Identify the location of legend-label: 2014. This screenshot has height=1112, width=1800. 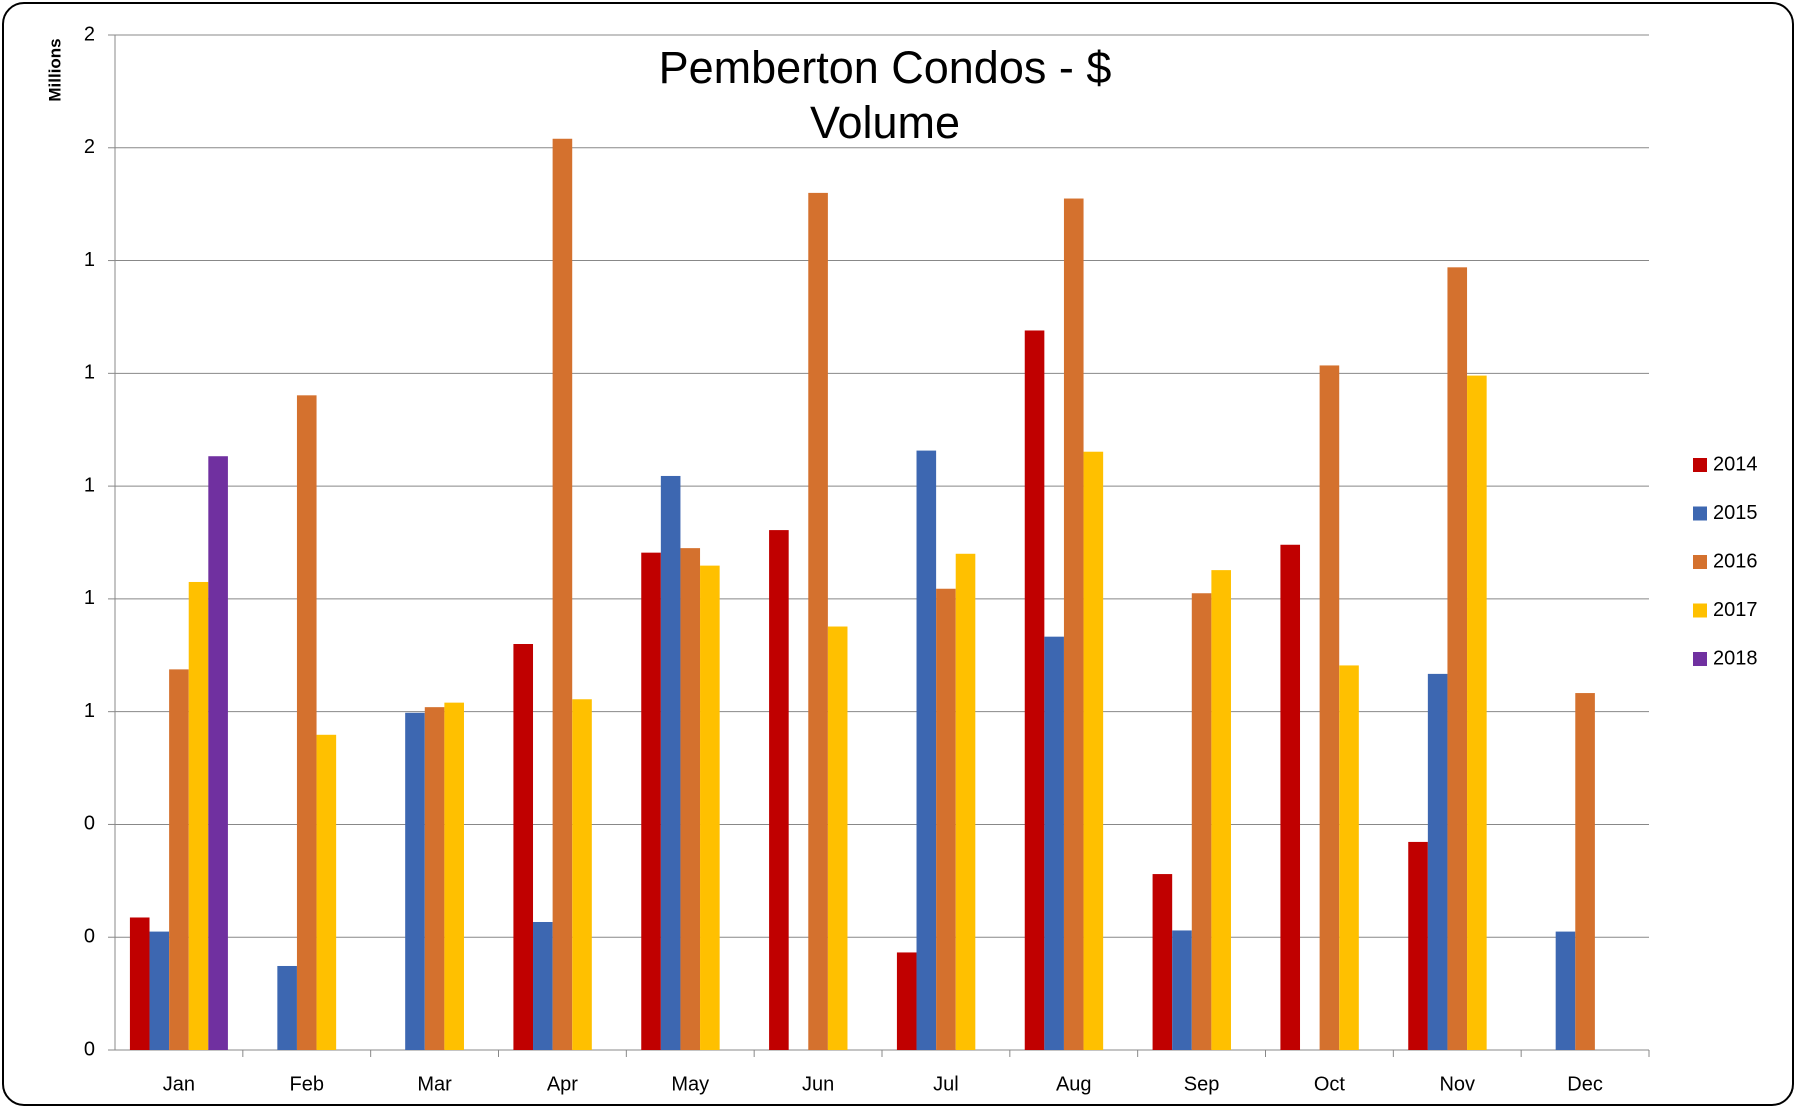
(1735, 464).